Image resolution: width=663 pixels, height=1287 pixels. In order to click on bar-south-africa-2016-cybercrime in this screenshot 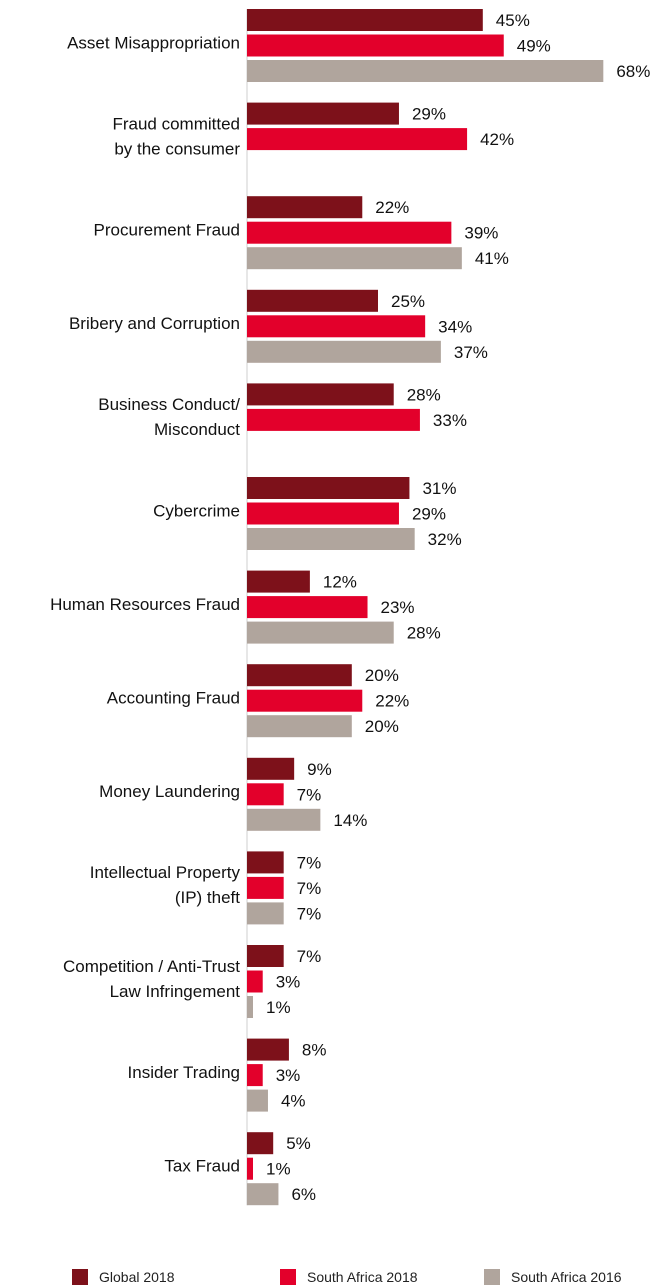, I will do `click(331, 539)`.